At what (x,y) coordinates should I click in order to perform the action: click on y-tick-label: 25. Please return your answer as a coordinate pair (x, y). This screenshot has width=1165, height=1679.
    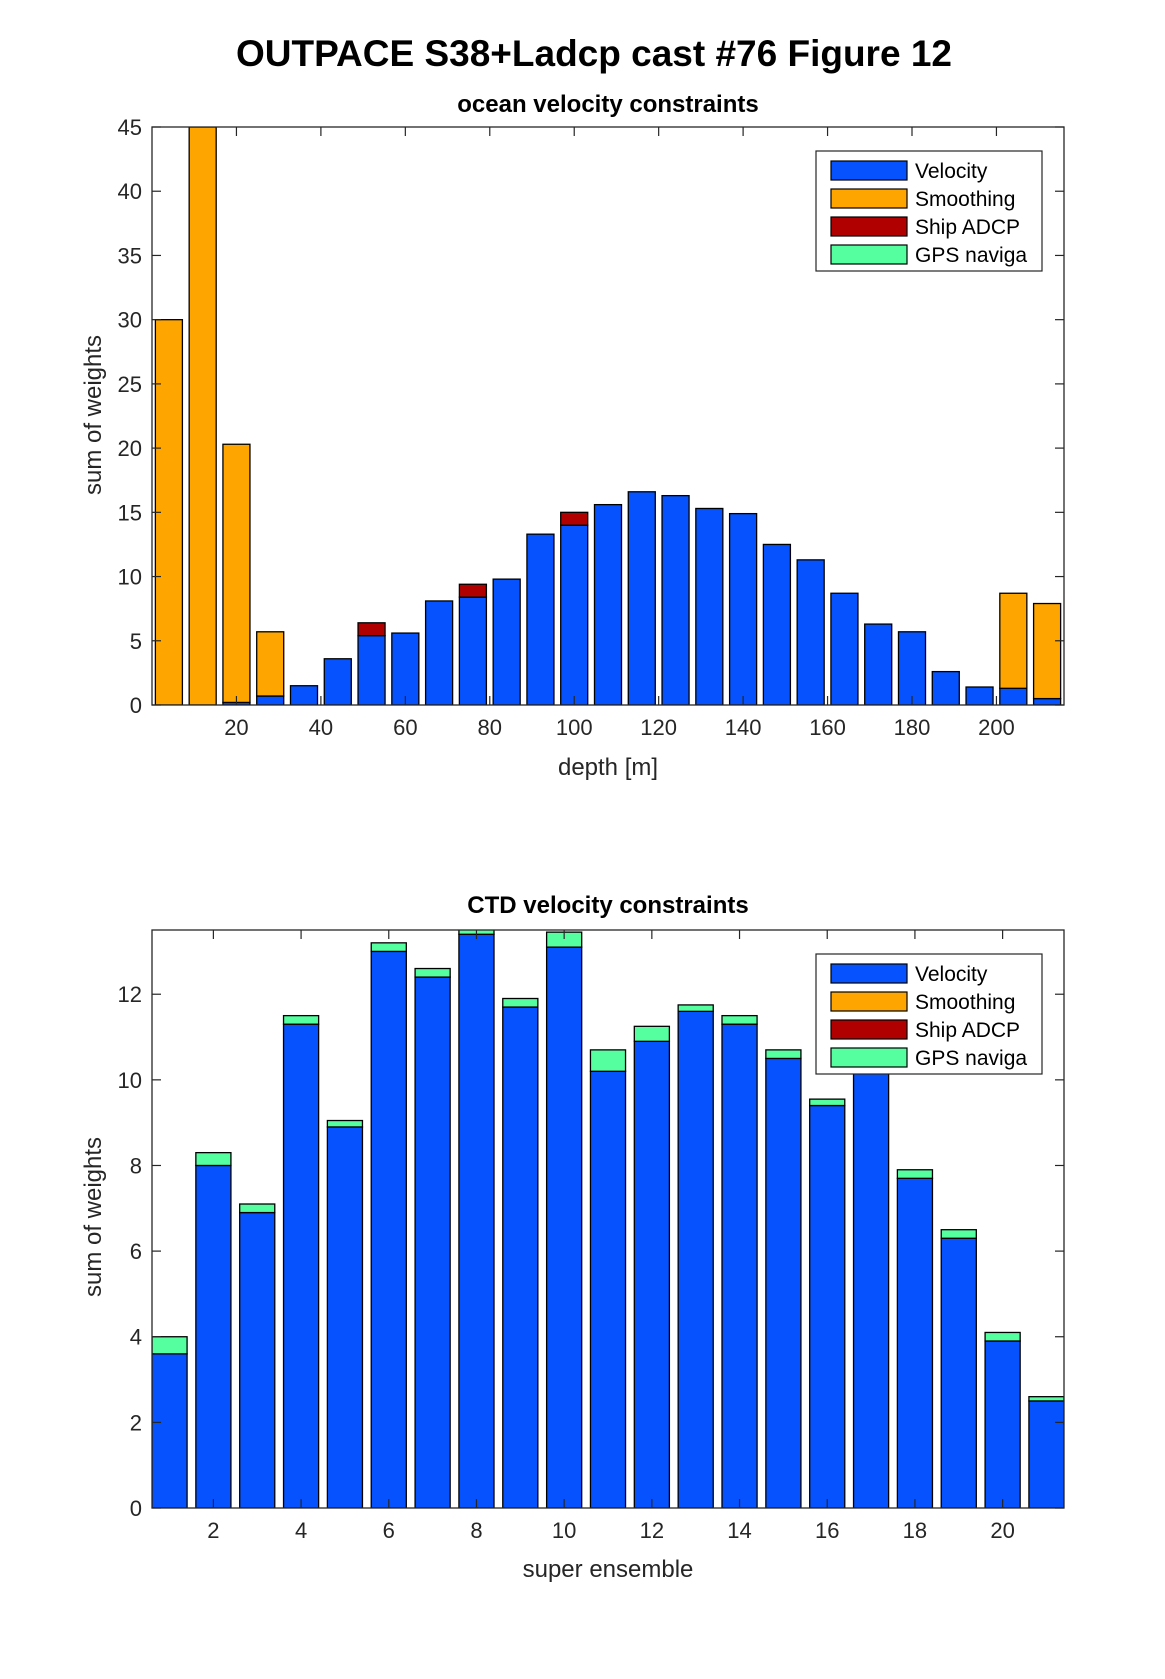
    Looking at the image, I should click on (130, 384).